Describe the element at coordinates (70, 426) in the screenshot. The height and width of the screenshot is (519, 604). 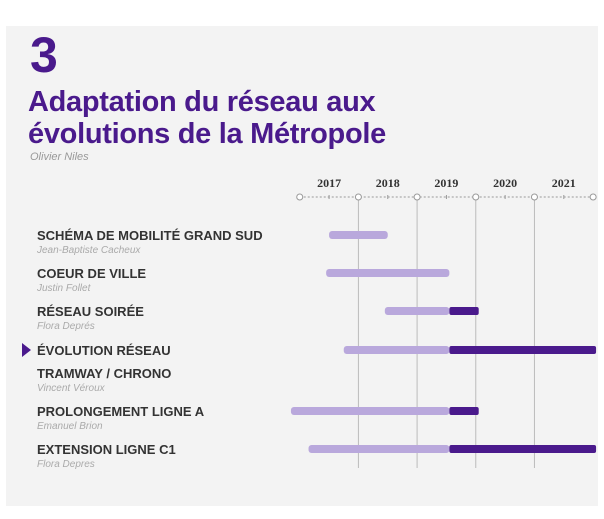
I see `task-owner: Emanuel Brion` at that location.